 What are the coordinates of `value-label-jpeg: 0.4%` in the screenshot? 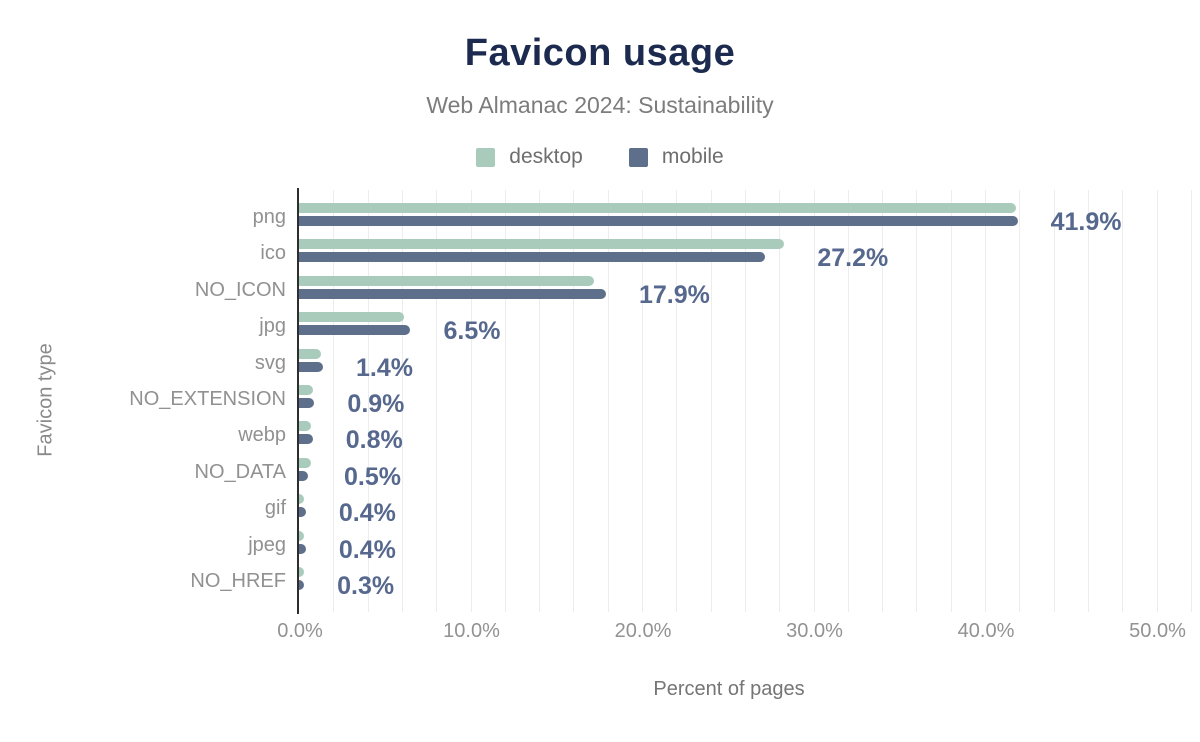 It's located at (367, 549).